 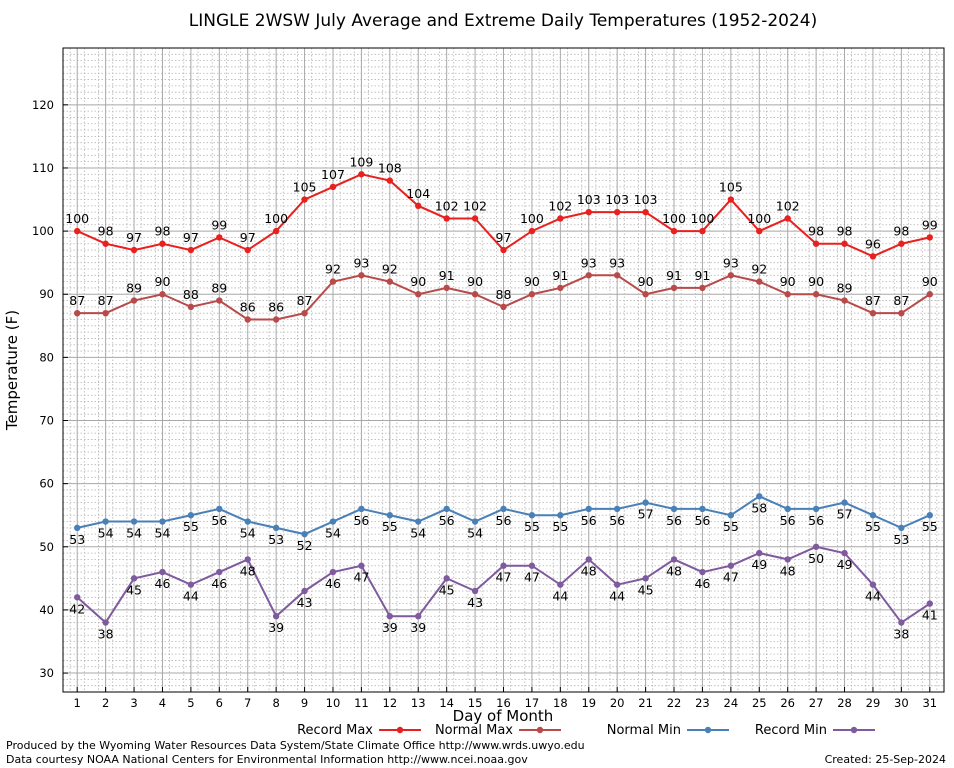 What do you see at coordinates (333, 703) in the screenshot?
I see `x-tick-label: 10` at bounding box center [333, 703].